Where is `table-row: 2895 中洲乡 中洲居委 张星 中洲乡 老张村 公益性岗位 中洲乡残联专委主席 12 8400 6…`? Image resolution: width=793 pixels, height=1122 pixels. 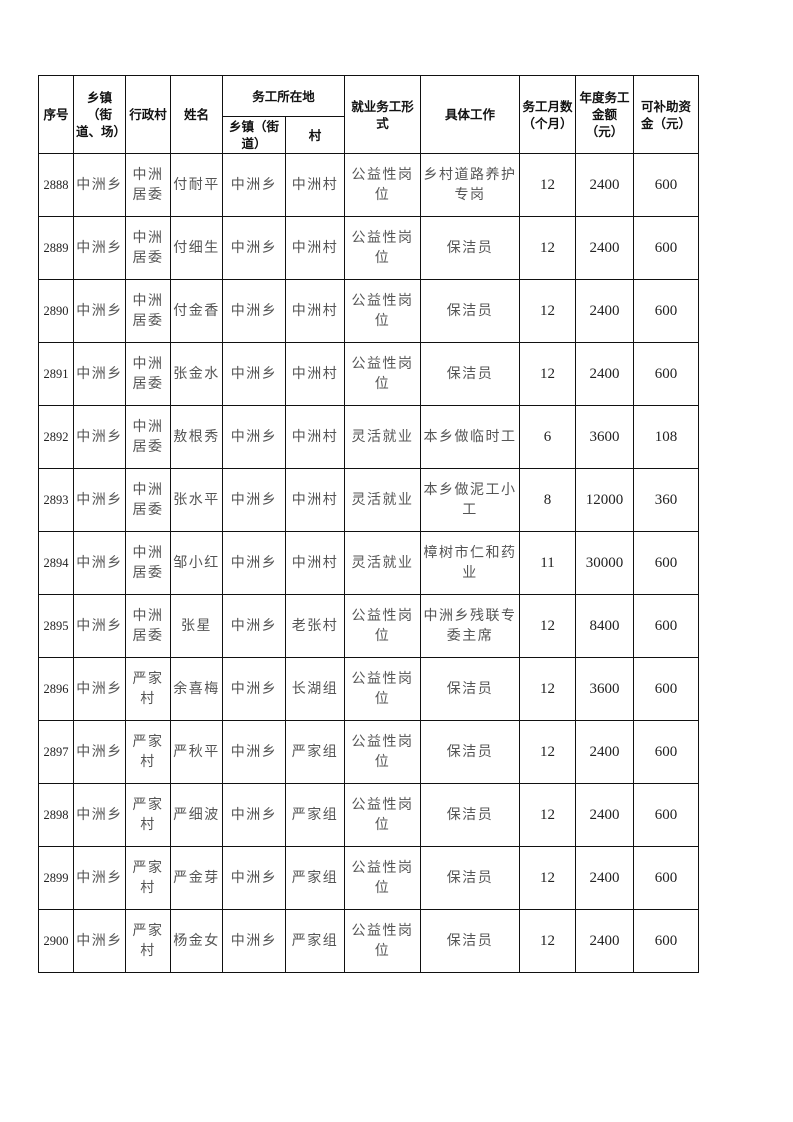
table-row: 2895 中洲乡 中洲居委 张星 中洲乡 老张村 公益性岗位 中洲乡残联专委主席 12 8400 6… is located at coordinates (369, 626).